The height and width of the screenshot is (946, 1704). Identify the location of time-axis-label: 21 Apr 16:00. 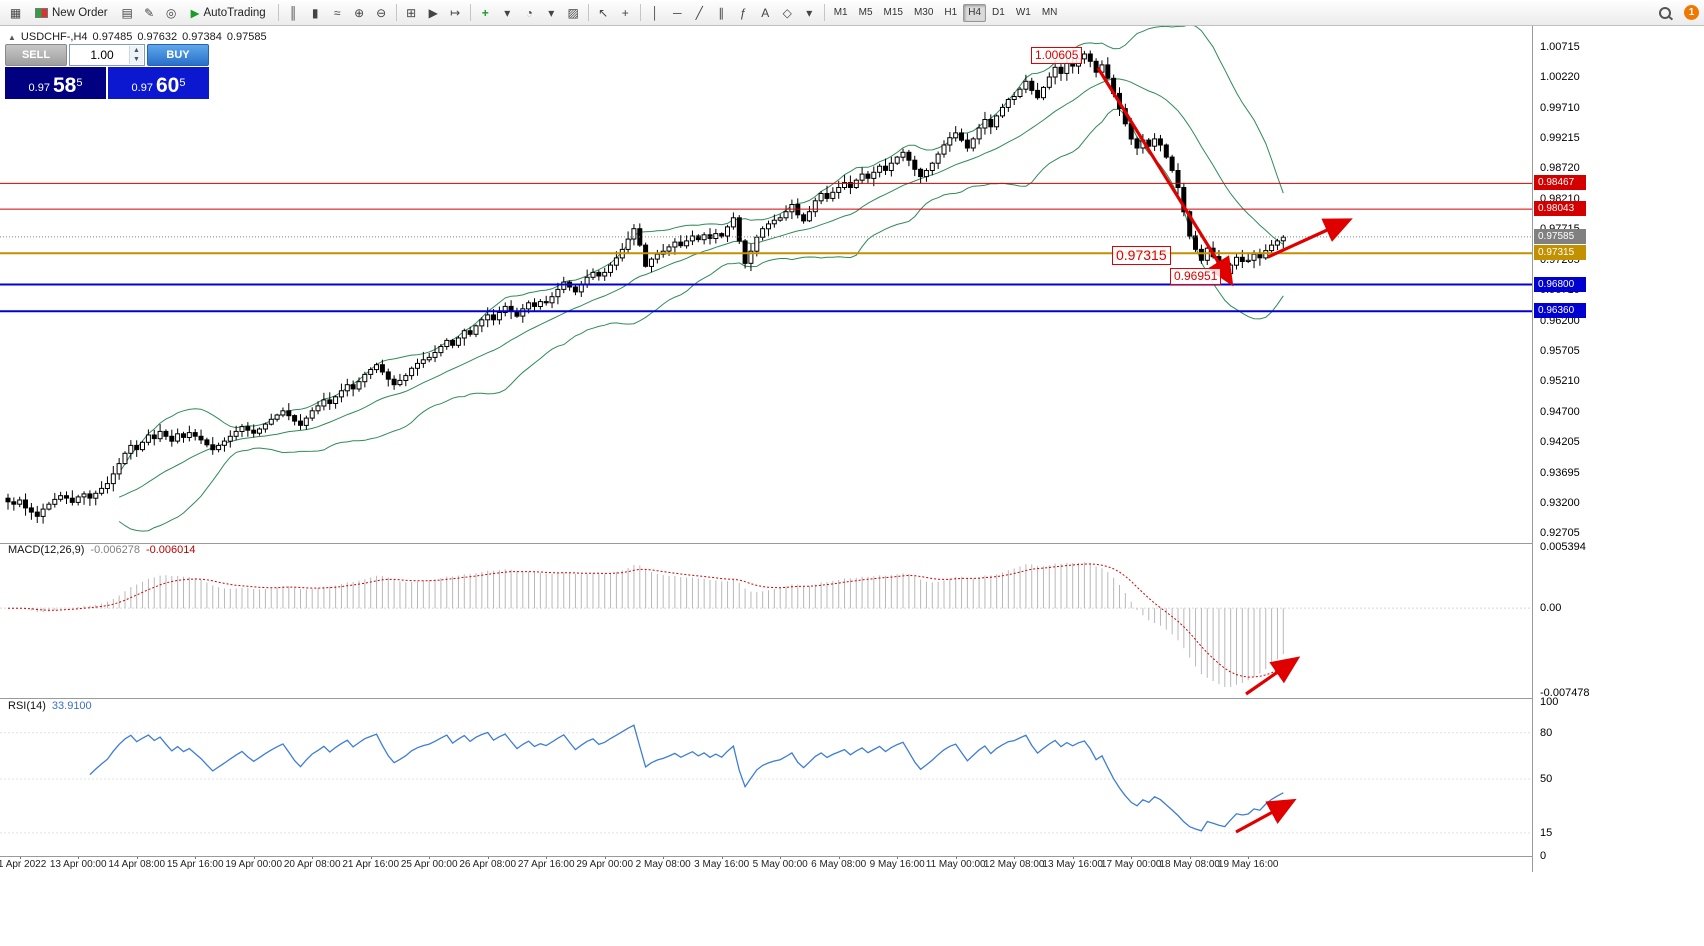
(371, 864).